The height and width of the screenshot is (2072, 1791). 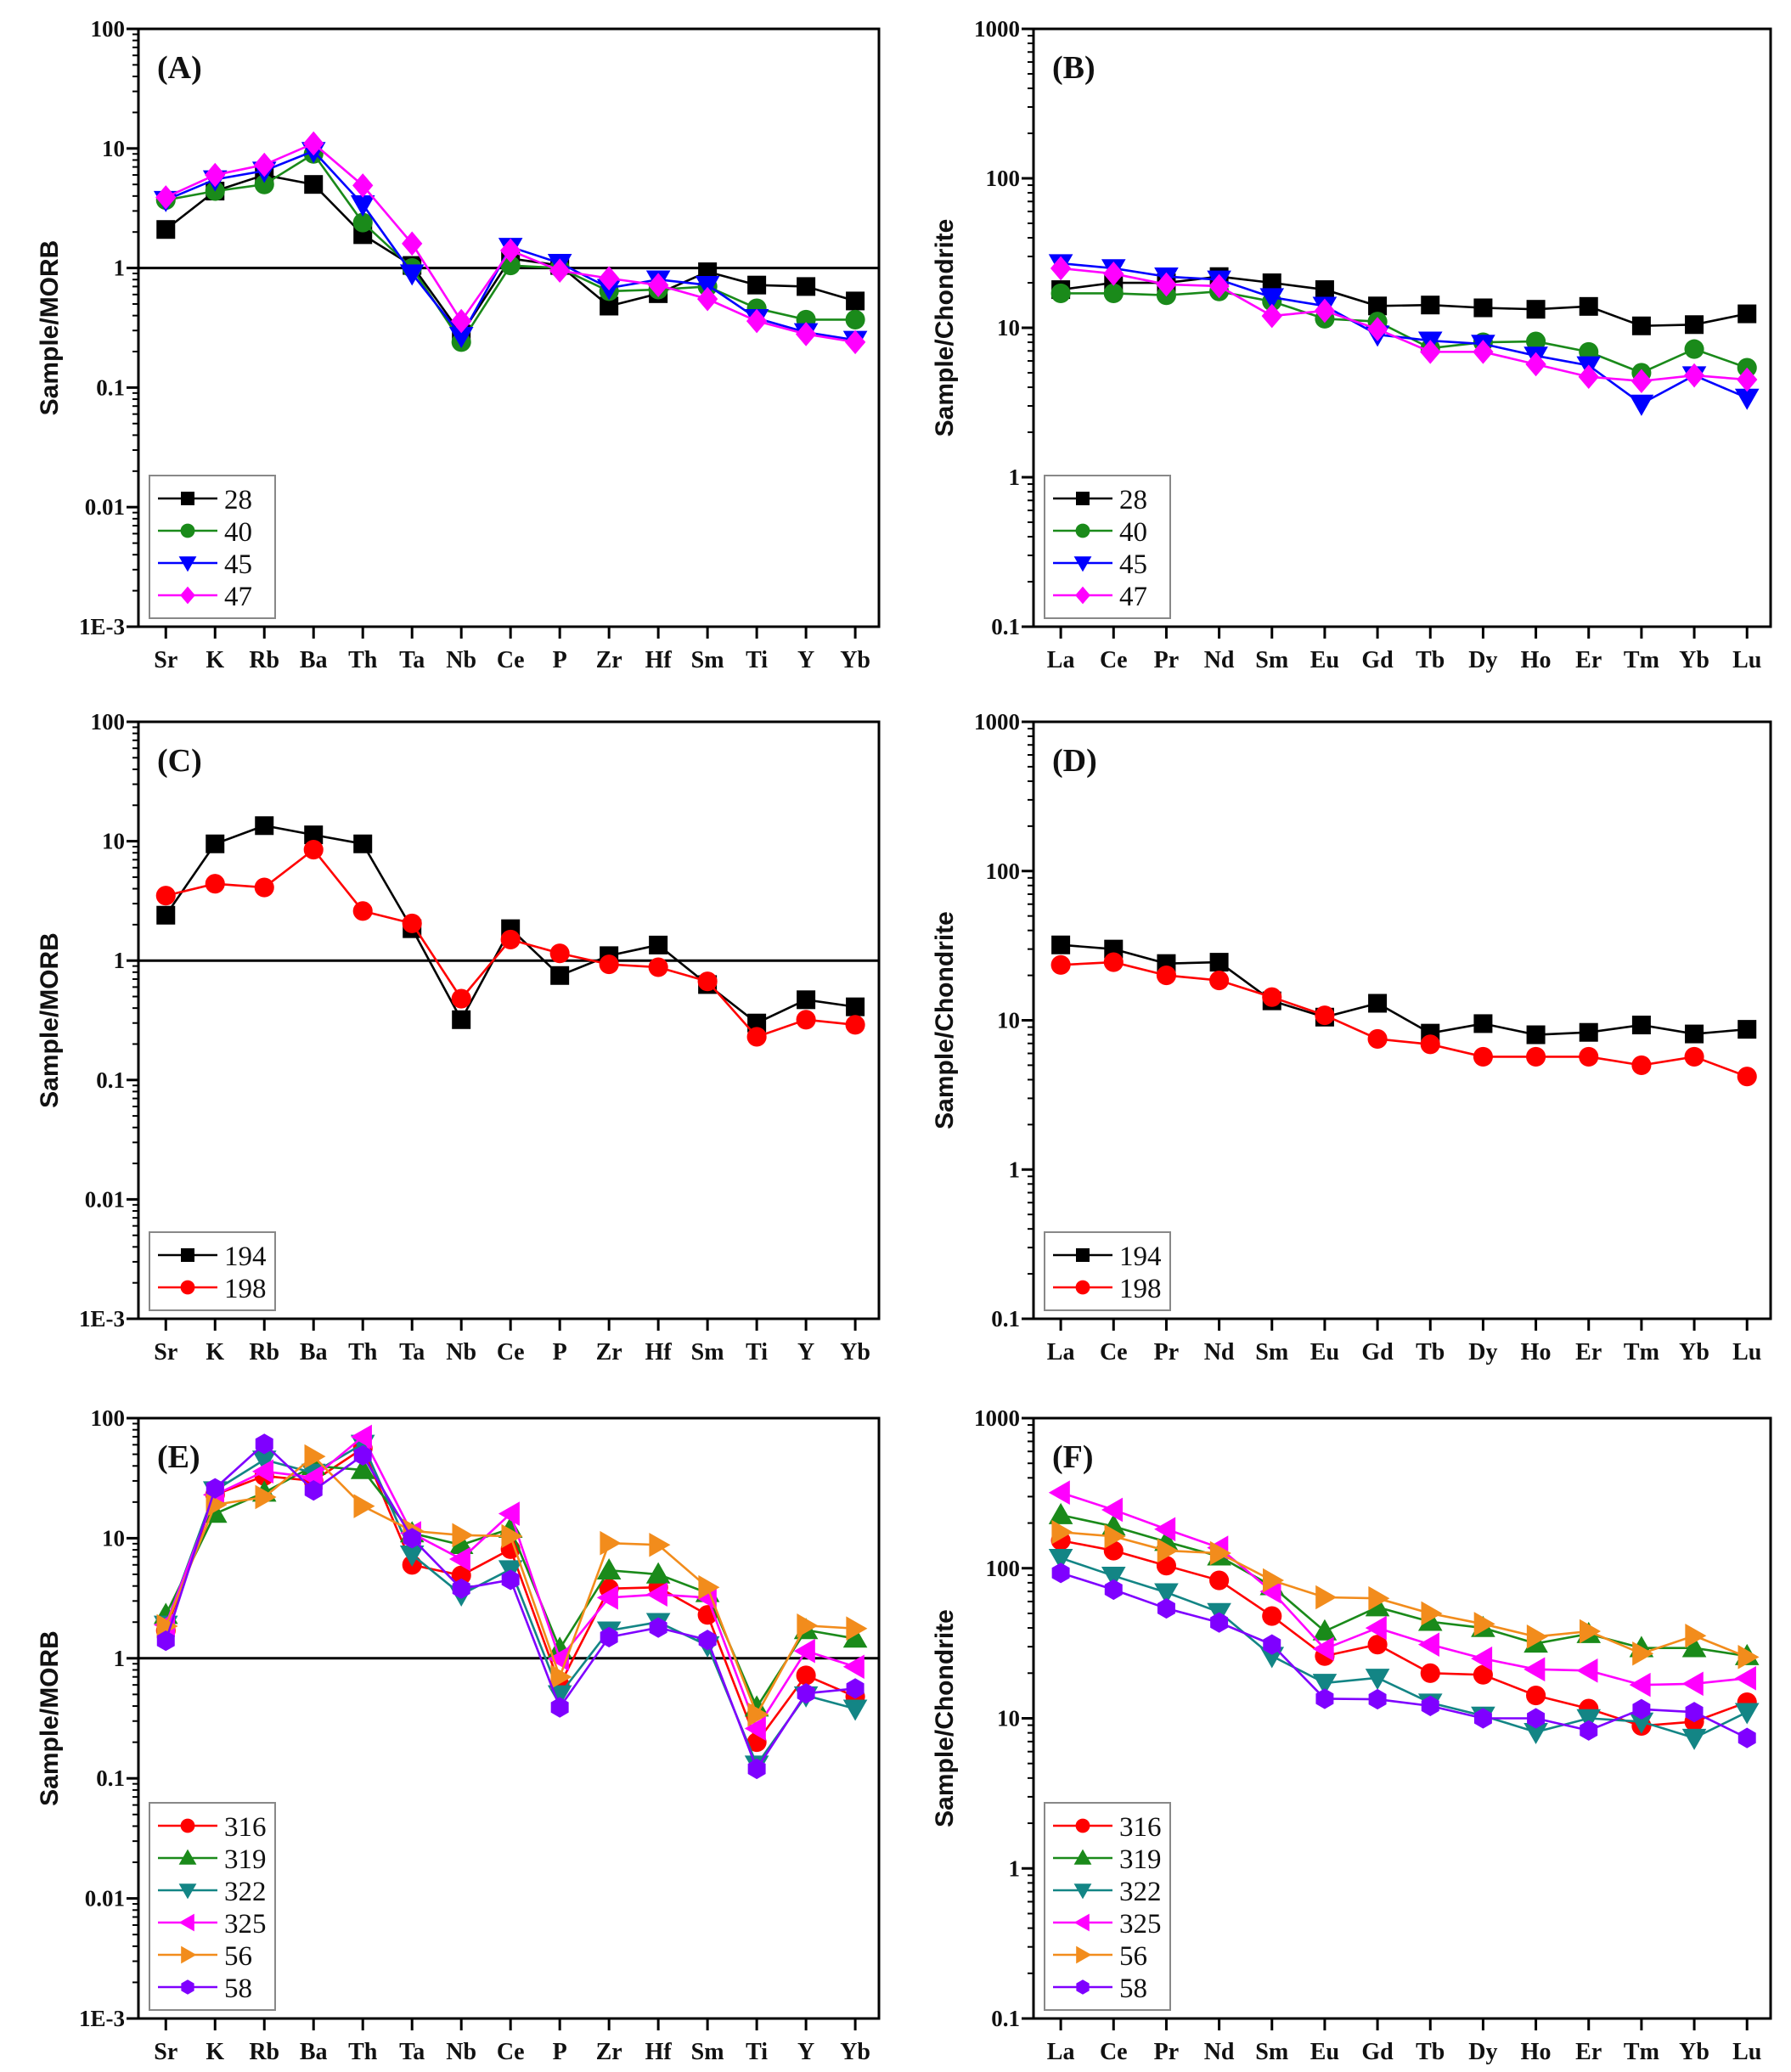 I want to click on legend-label: 56, so click(x=1133, y=1957).